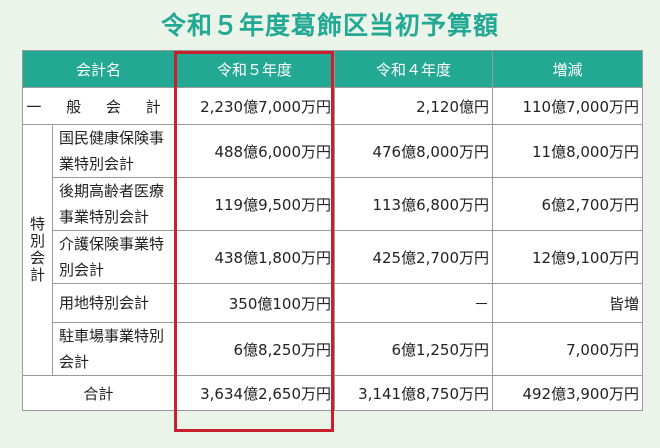 The width and height of the screenshot is (660, 448). I want to click on cell-r4: 2,120億円, so click(414, 106).